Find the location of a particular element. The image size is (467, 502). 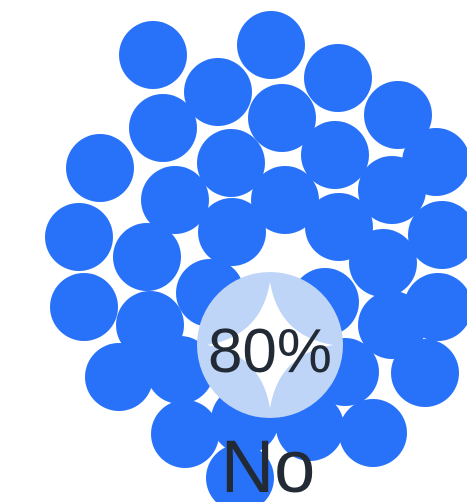

percent-label: 80% is located at coordinates (270, 351).